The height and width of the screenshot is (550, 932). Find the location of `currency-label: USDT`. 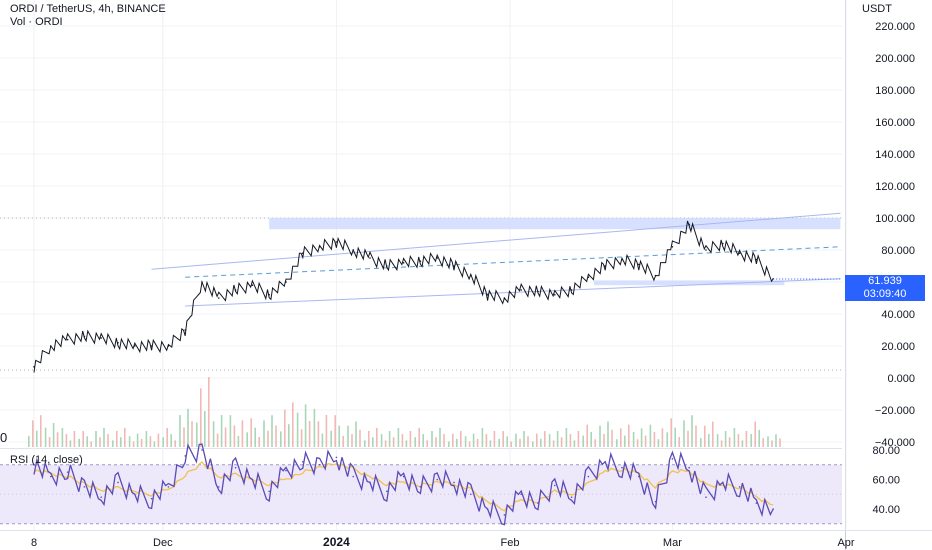

currency-label: USDT is located at coordinates (877, 9).